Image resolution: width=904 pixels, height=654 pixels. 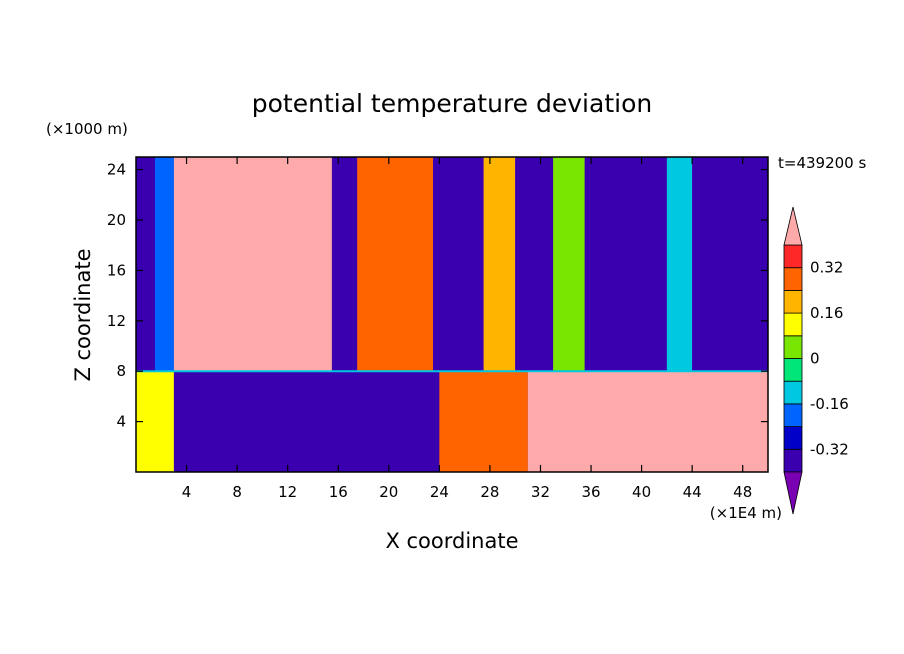 What do you see at coordinates (692, 492) in the screenshot?
I see `x-tick-label: 44` at bounding box center [692, 492].